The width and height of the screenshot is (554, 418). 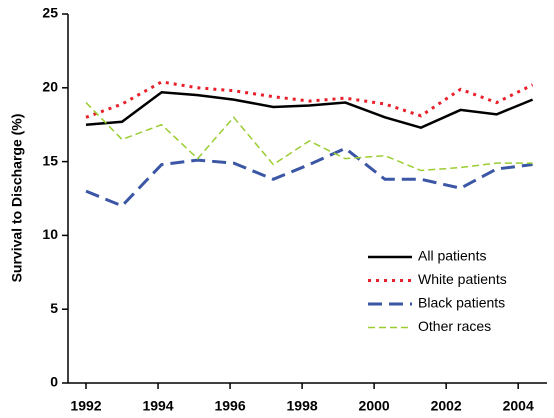 What do you see at coordinates (446, 406) in the screenshot?
I see `x-tick-label: 2002` at bounding box center [446, 406].